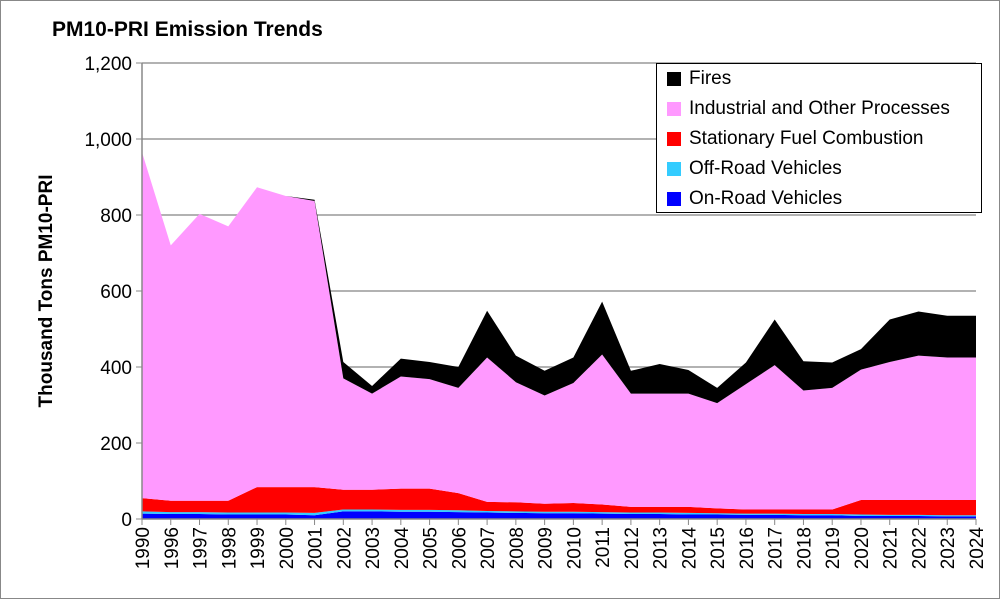  Describe the element at coordinates (126, 520) in the screenshot. I see `y-tick-label: 0` at that location.